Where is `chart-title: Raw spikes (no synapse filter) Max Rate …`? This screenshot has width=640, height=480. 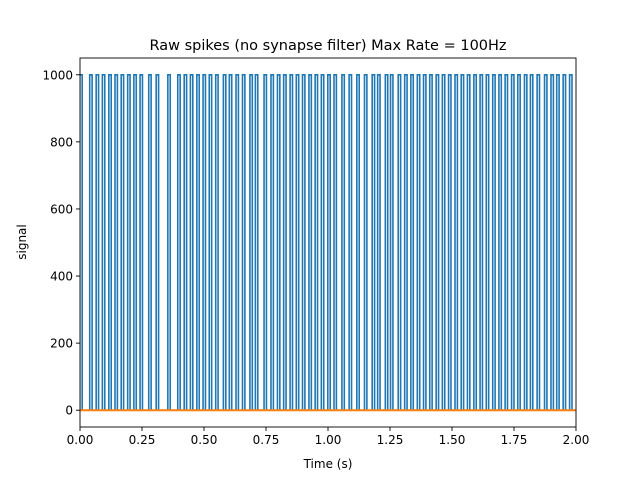 chart-title: Raw spikes (no synapse filter) Max Rate … is located at coordinates (327, 46).